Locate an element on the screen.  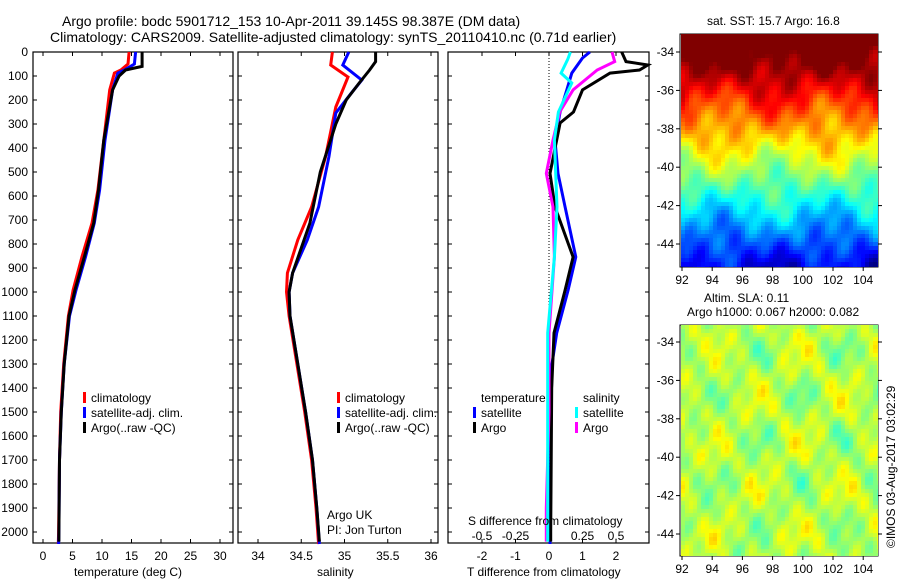
map-y-tick-label: -34 is located at coordinates (666, 52).